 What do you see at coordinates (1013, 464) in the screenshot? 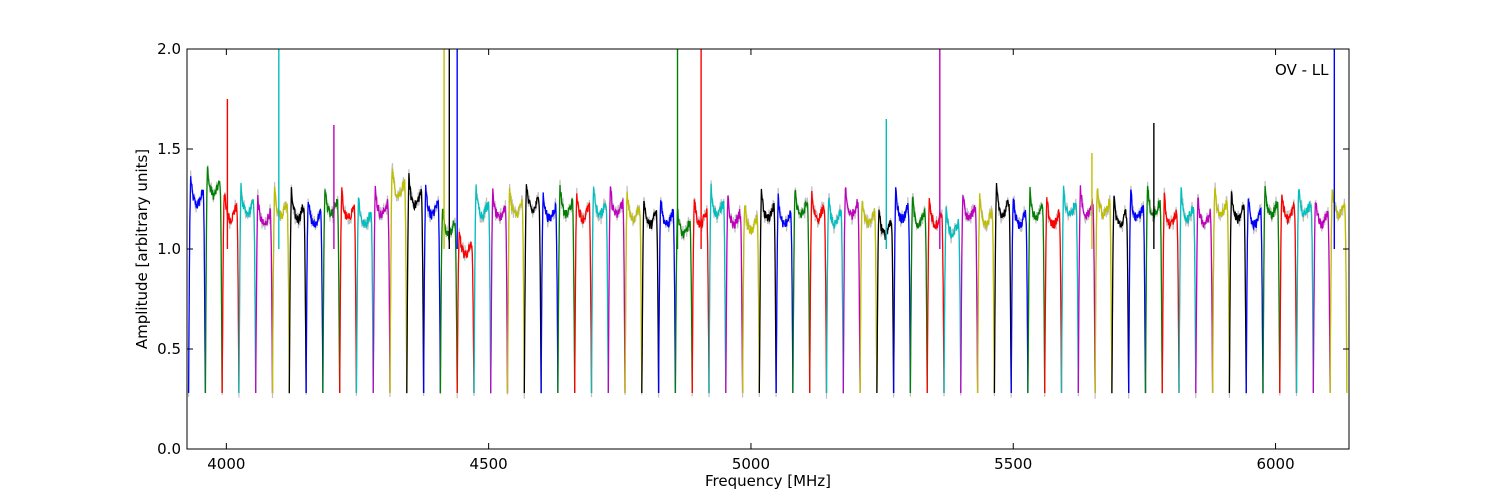
I see `x-tick-label: 5500` at bounding box center [1013, 464].